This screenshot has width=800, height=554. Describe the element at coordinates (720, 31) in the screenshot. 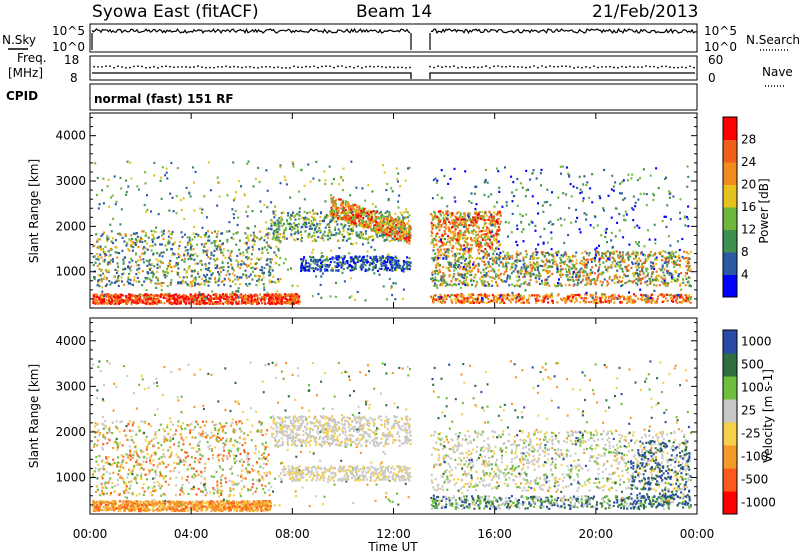

I see `scale-top-right: 10^5` at that location.